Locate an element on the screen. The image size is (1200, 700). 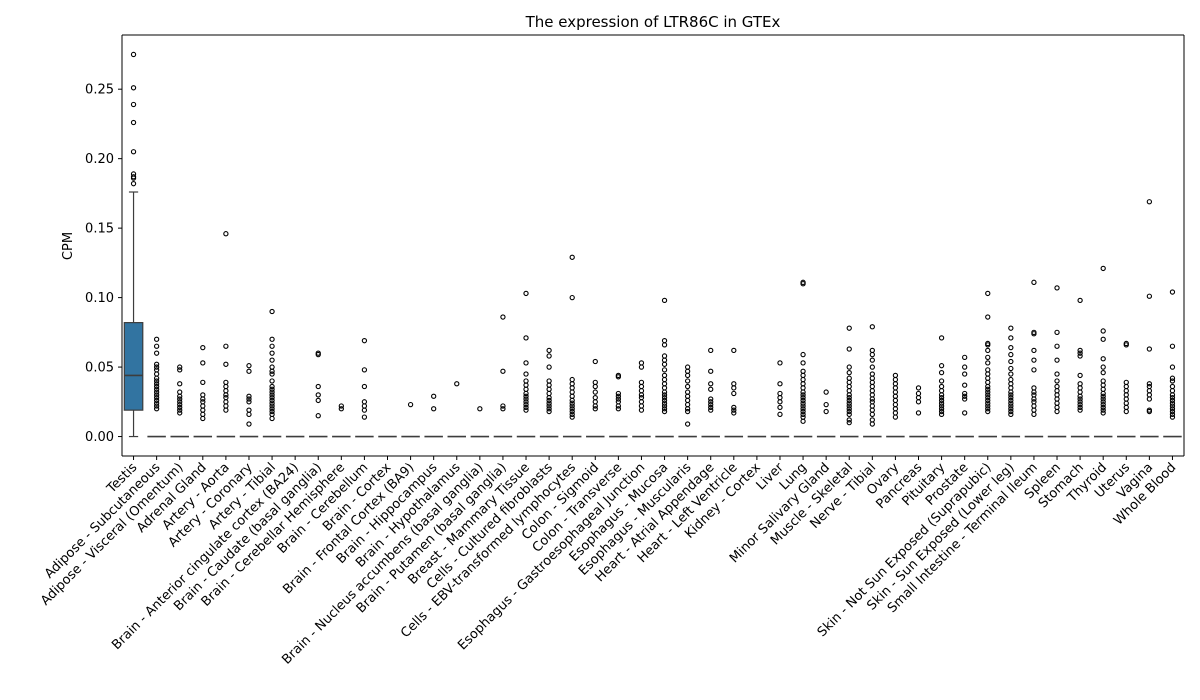
y-tick-label: 0.25 is located at coordinates (99, 90).